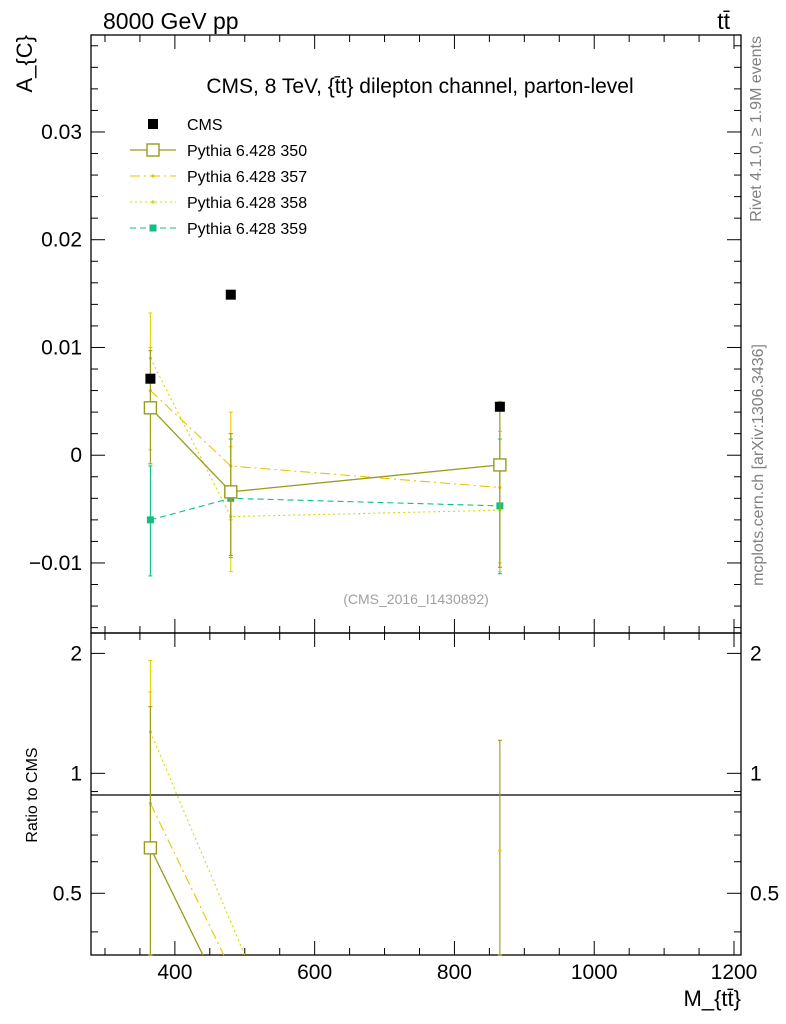  What do you see at coordinates (76, 455) in the screenshot?
I see `y-tick-label: 0` at bounding box center [76, 455].